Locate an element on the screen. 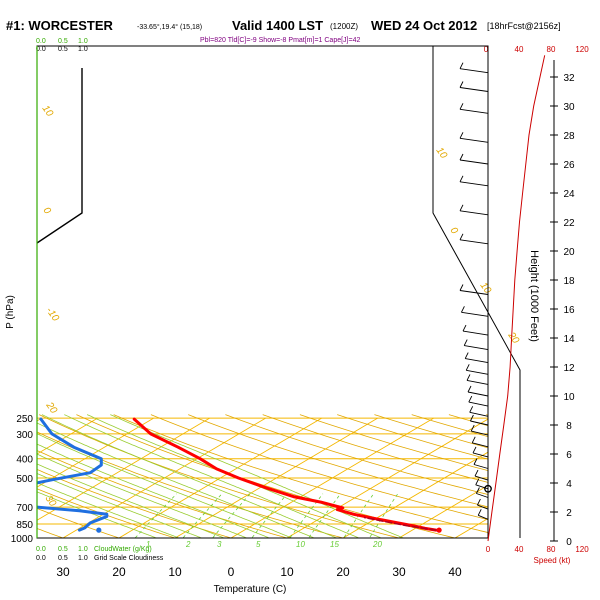 The height and width of the screenshot is (600, 600). adiabat-label: -10 is located at coordinates (53, 314).